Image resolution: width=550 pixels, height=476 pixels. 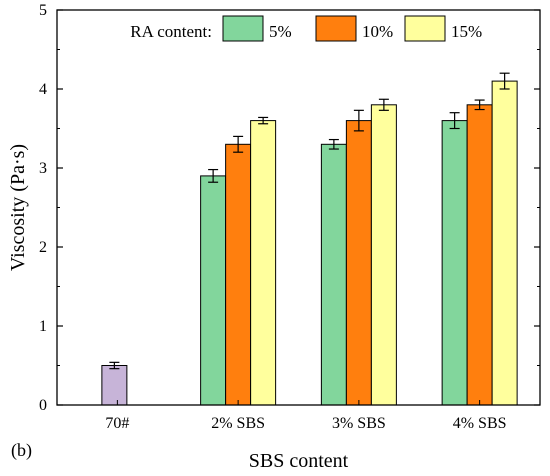 What do you see at coordinates (299, 461) in the screenshot?
I see `x-axis-title: SBS content` at bounding box center [299, 461].